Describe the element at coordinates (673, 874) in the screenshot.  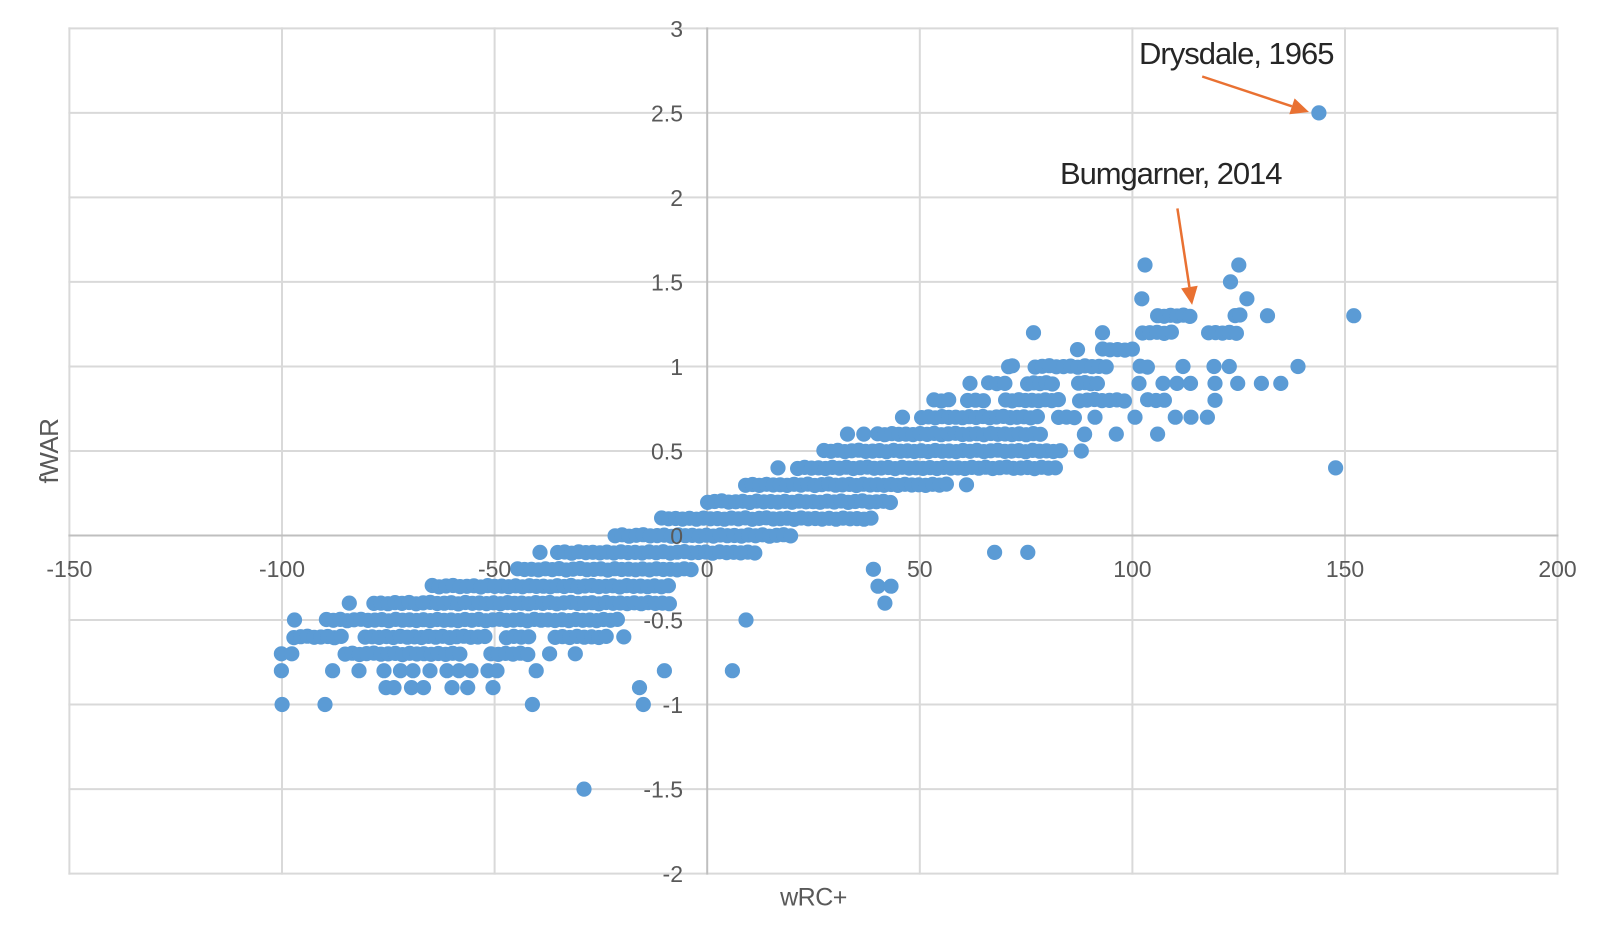
I see `svg-text: -2` at that location.